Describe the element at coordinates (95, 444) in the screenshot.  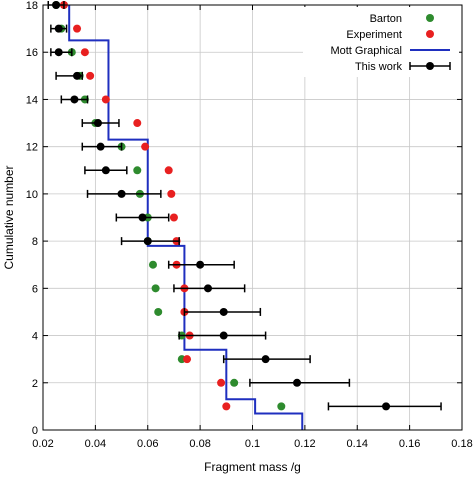
I see `x-tick-label: 0.04` at that location.